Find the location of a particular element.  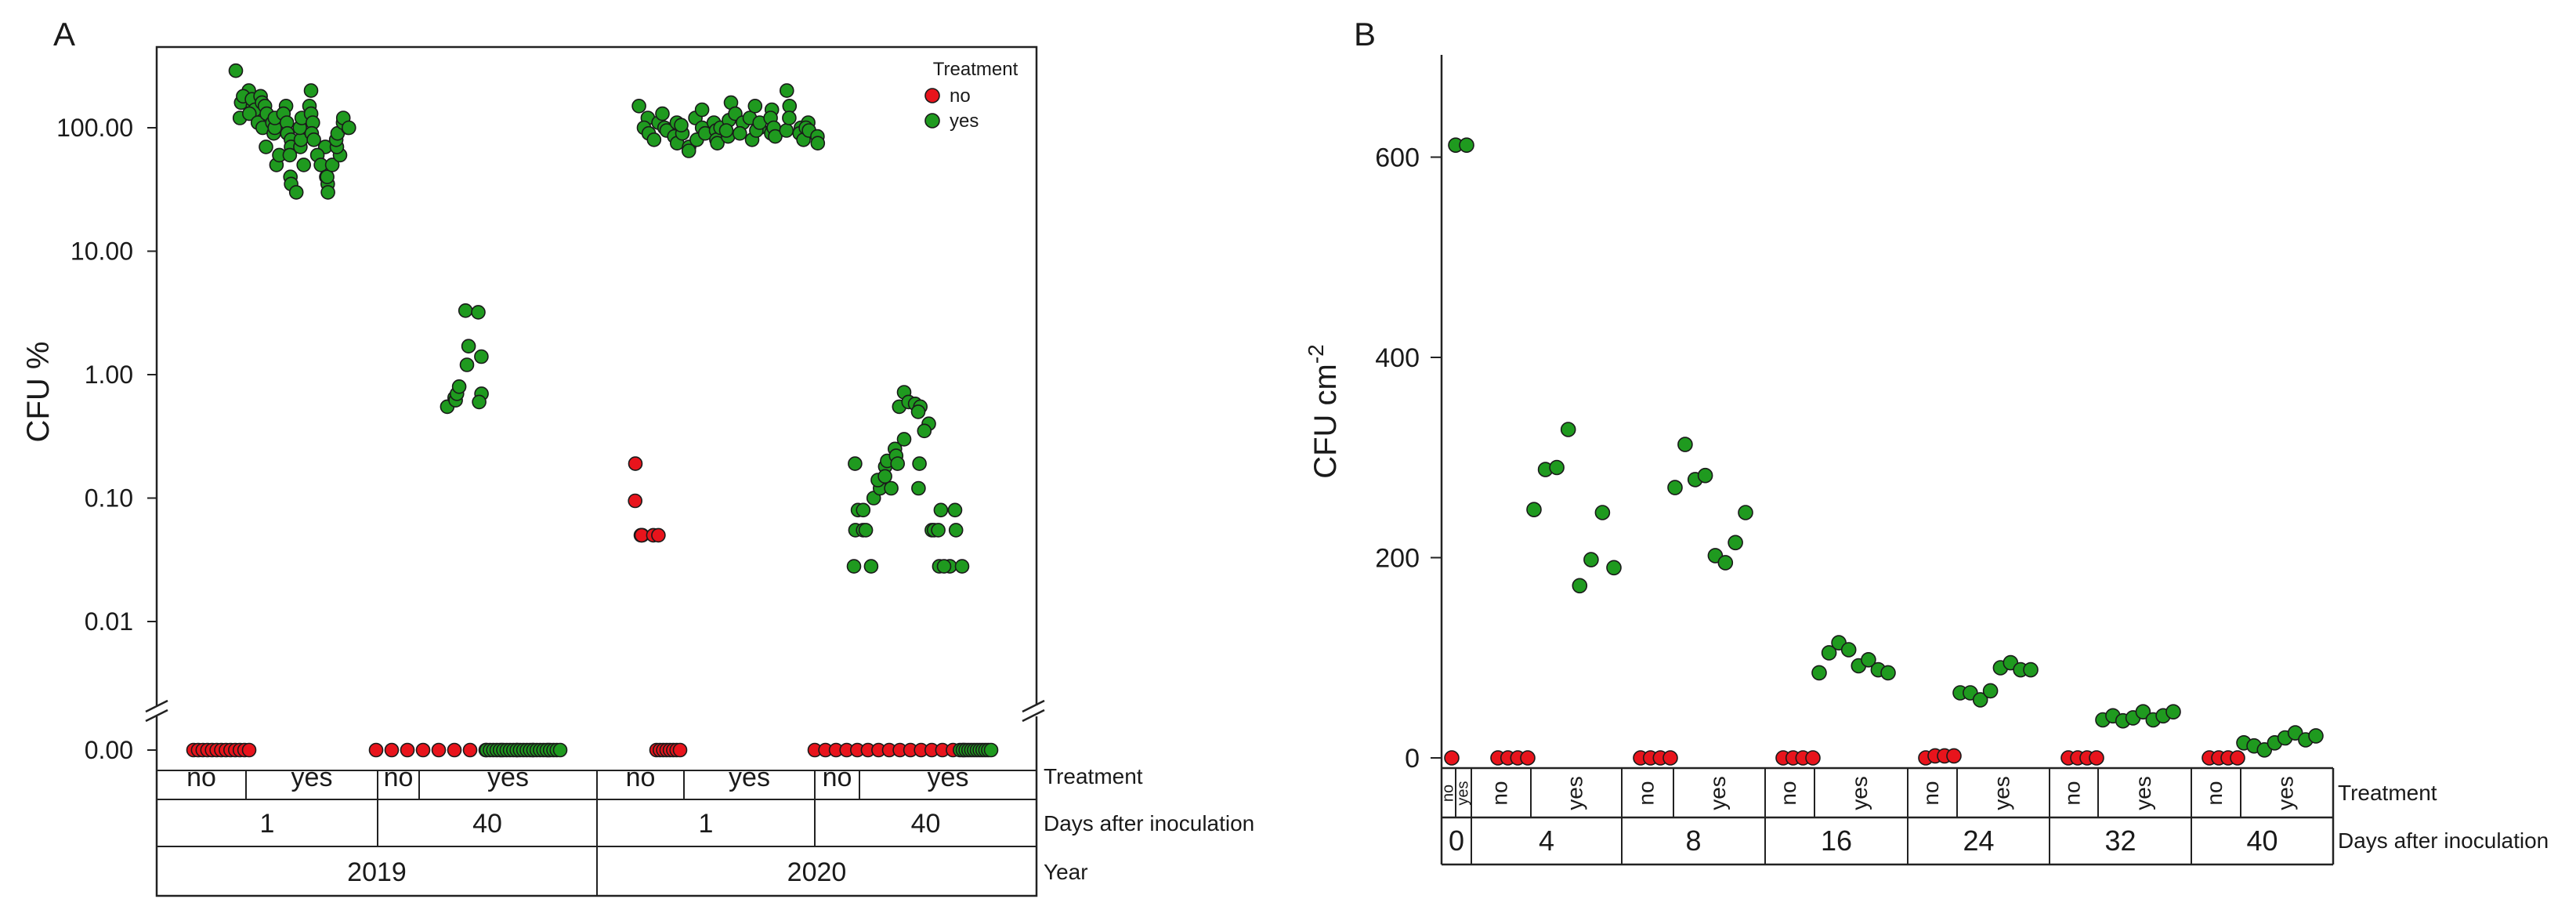

y-axis-label-superscript: -2 is located at coordinates (1316, 354).